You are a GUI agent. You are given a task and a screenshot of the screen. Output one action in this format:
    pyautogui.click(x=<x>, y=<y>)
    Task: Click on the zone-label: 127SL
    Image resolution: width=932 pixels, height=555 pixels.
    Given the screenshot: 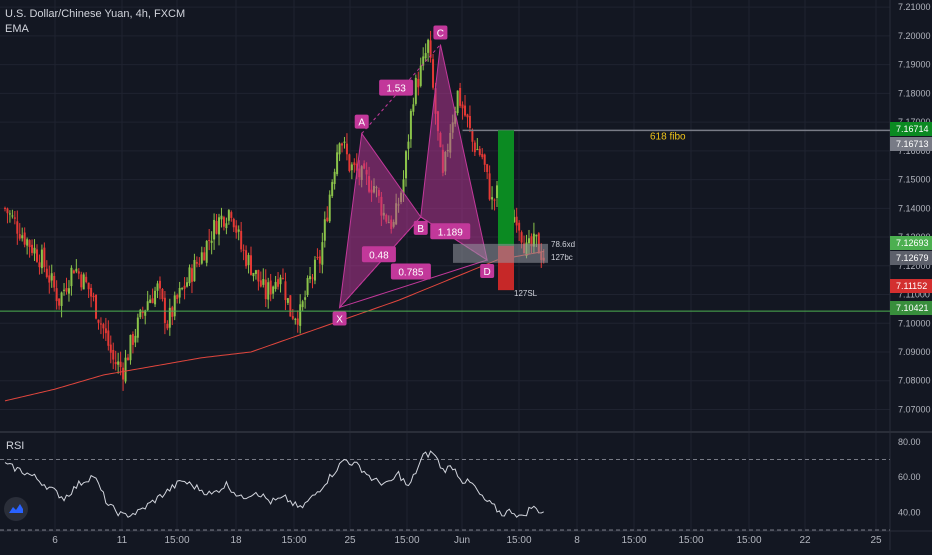 What is the action you would take?
    pyautogui.click(x=526, y=293)
    